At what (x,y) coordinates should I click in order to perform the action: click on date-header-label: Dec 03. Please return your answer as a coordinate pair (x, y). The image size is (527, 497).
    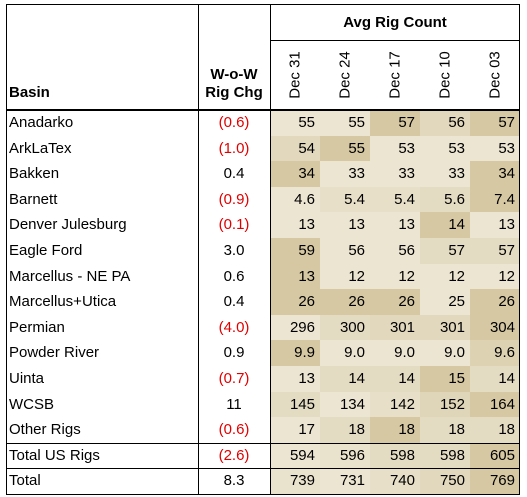
    Looking at the image, I should click on (494, 75).